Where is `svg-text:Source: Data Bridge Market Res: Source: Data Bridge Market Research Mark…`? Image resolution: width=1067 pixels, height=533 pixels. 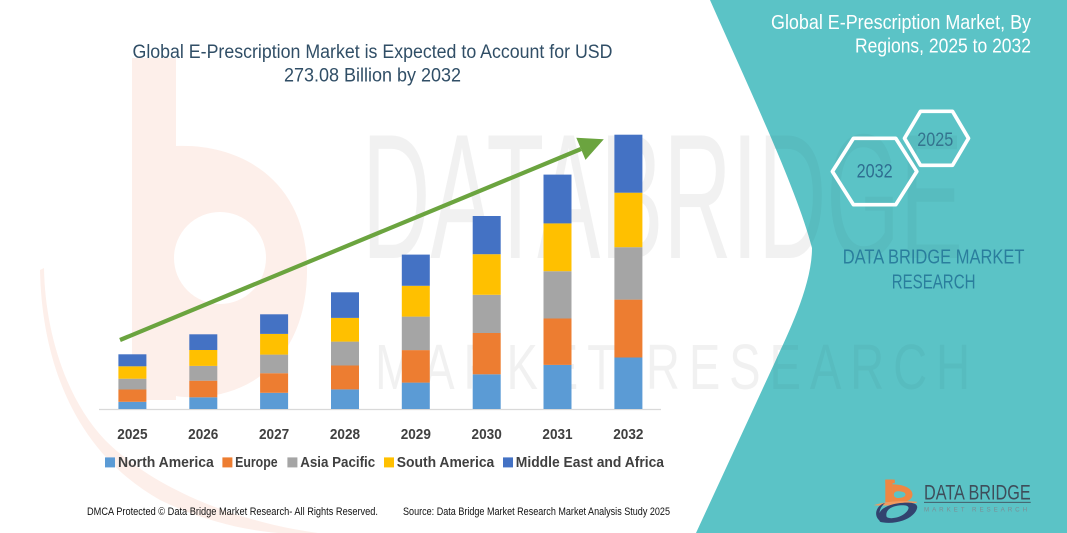 svg-text:Source: Data Bridge Market Res: Source: Data Bridge Market Research Mark… is located at coordinates (536, 512).